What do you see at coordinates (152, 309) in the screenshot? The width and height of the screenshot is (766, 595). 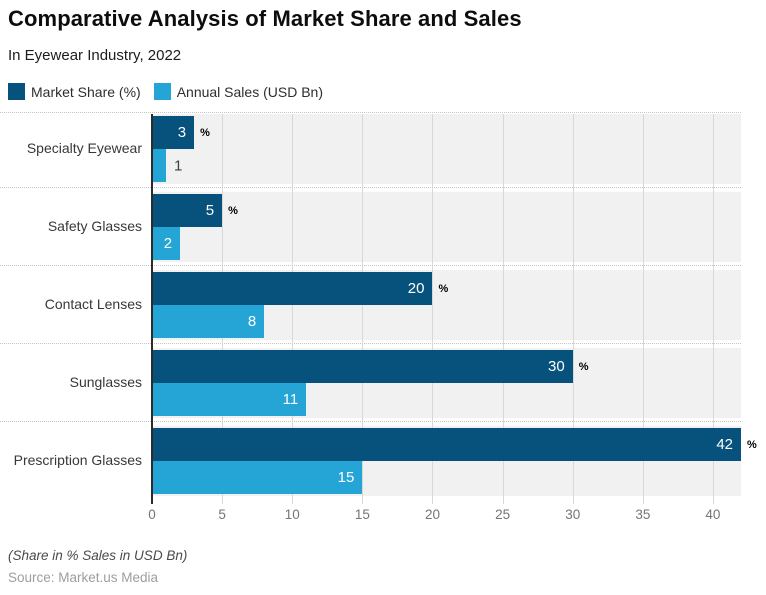 I see `y-axis-line` at bounding box center [152, 309].